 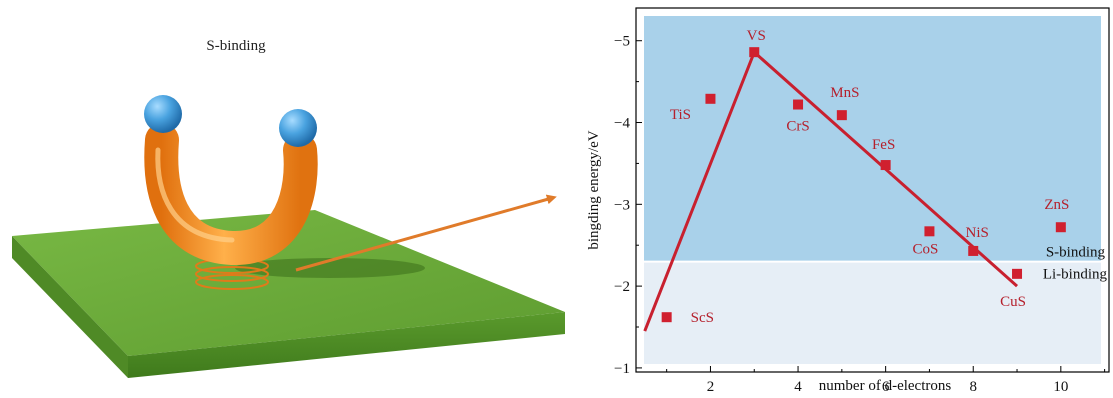 What do you see at coordinates (883, 145) in the screenshot?
I see `point-label-fes: FeS` at bounding box center [883, 145].